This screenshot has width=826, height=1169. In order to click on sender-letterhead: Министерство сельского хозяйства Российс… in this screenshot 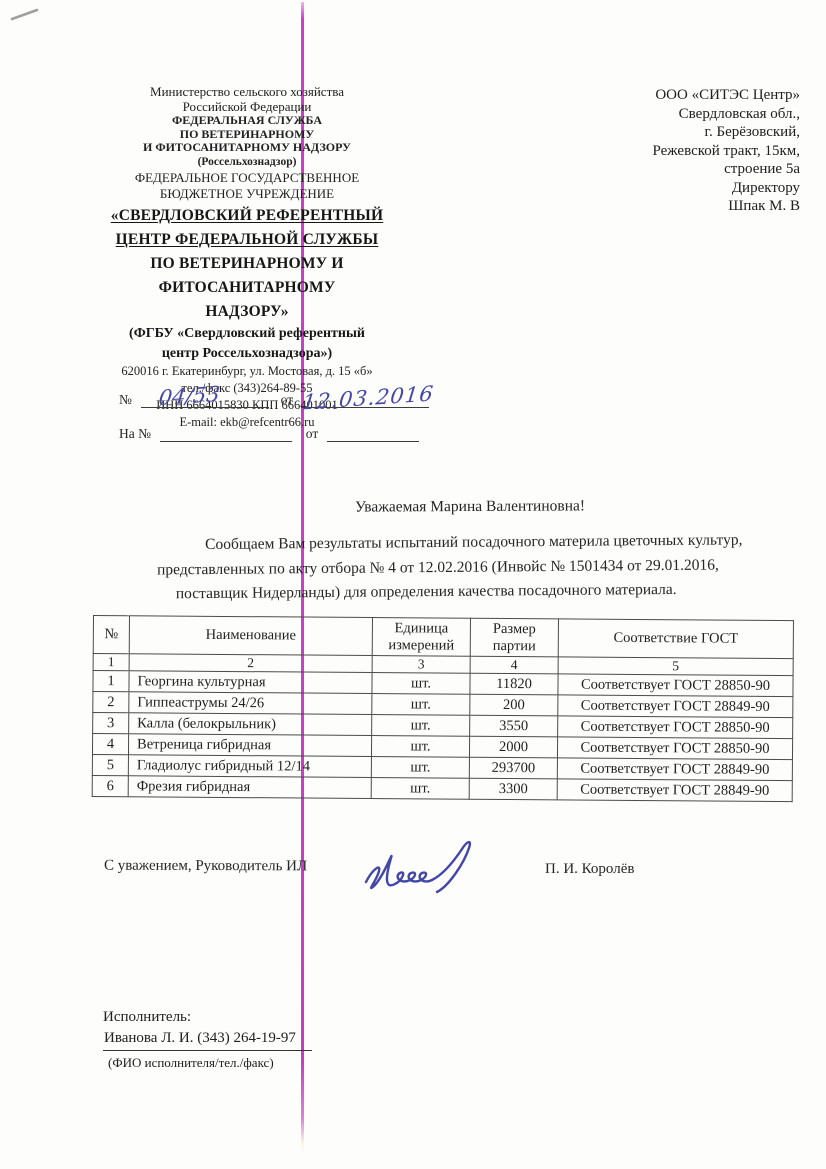, I will do `click(247, 257)`.